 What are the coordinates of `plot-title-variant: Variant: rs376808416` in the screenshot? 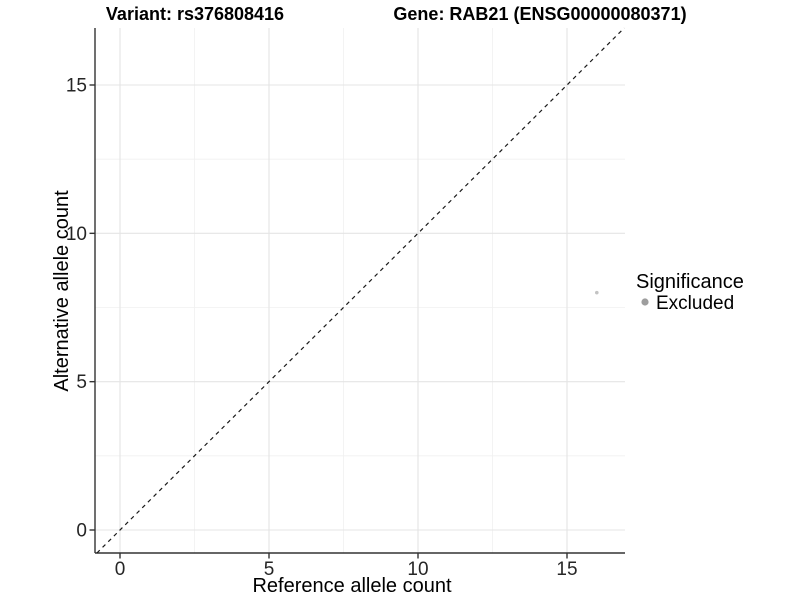 It's located at (195, 14).